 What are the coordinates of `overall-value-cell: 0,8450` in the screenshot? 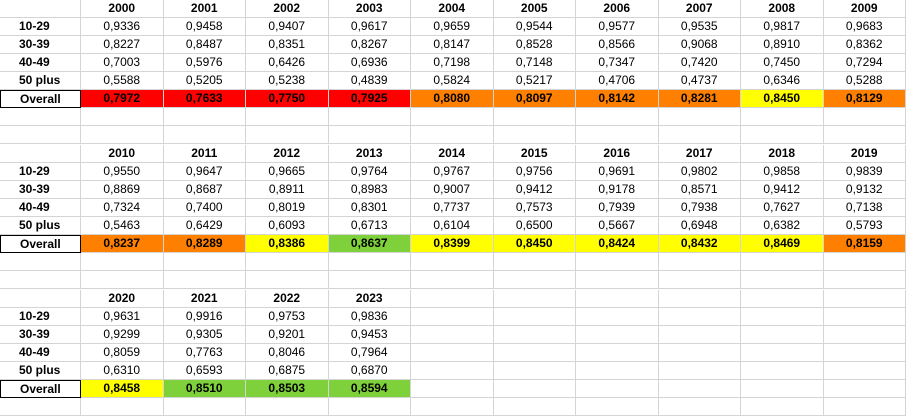 It's located at (534, 244).